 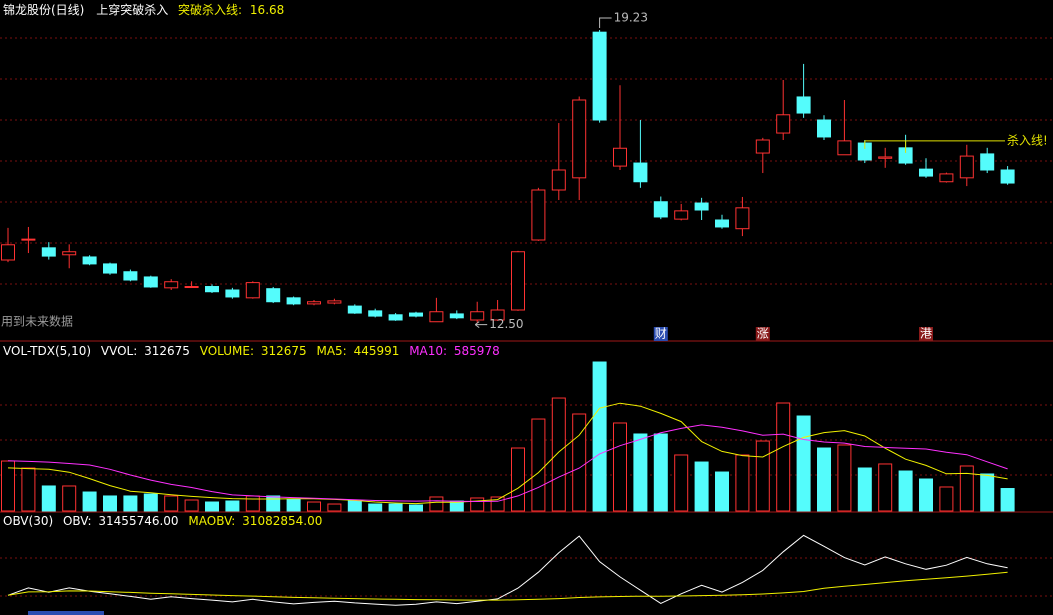 What do you see at coordinates (37, 321) in the screenshot?
I see `note: 用到未来数据` at bounding box center [37, 321].